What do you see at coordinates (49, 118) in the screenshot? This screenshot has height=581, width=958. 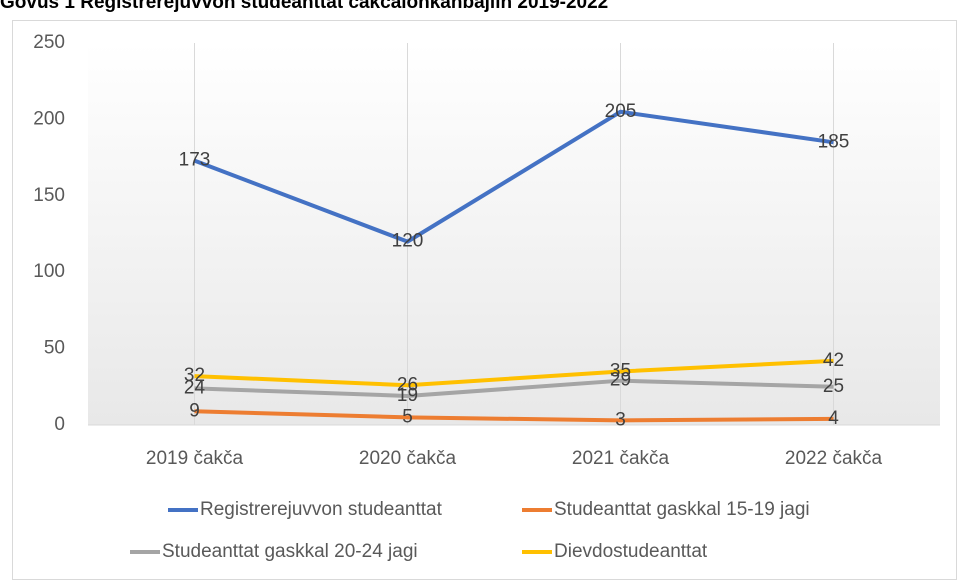 I see `y-tick-label: 200` at bounding box center [49, 118].